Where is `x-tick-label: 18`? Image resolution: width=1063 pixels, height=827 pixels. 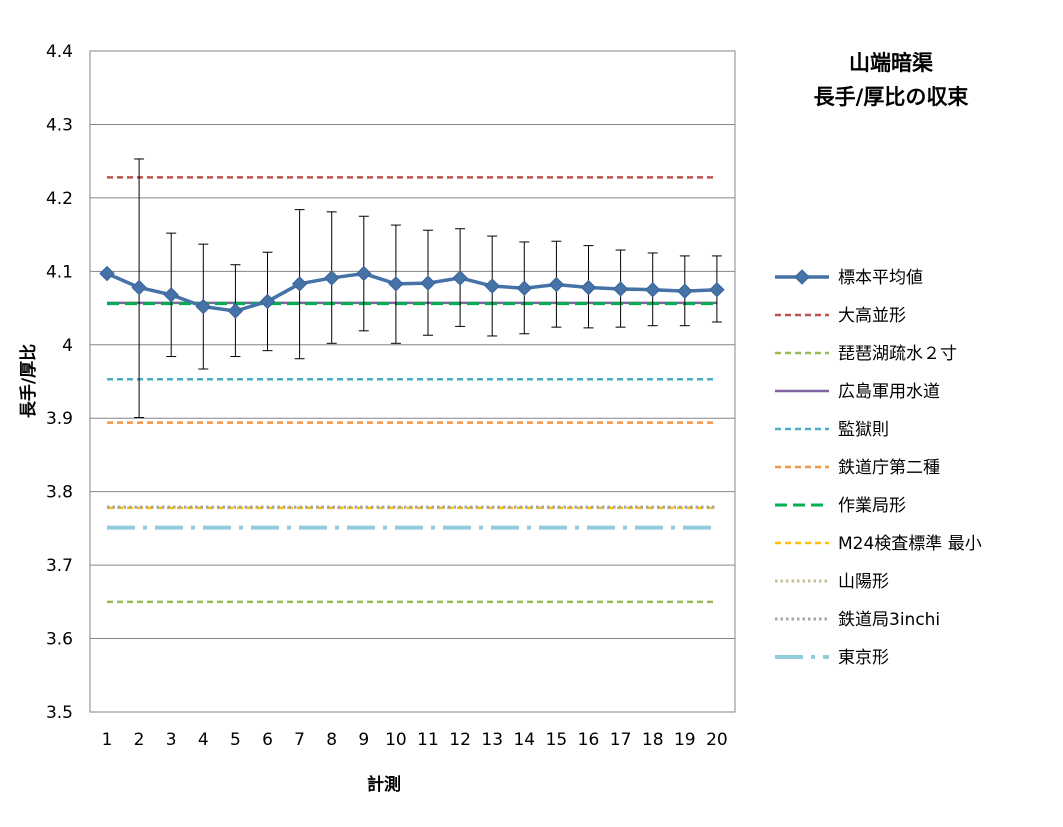
x-tick-label: 18 is located at coordinates (653, 740).